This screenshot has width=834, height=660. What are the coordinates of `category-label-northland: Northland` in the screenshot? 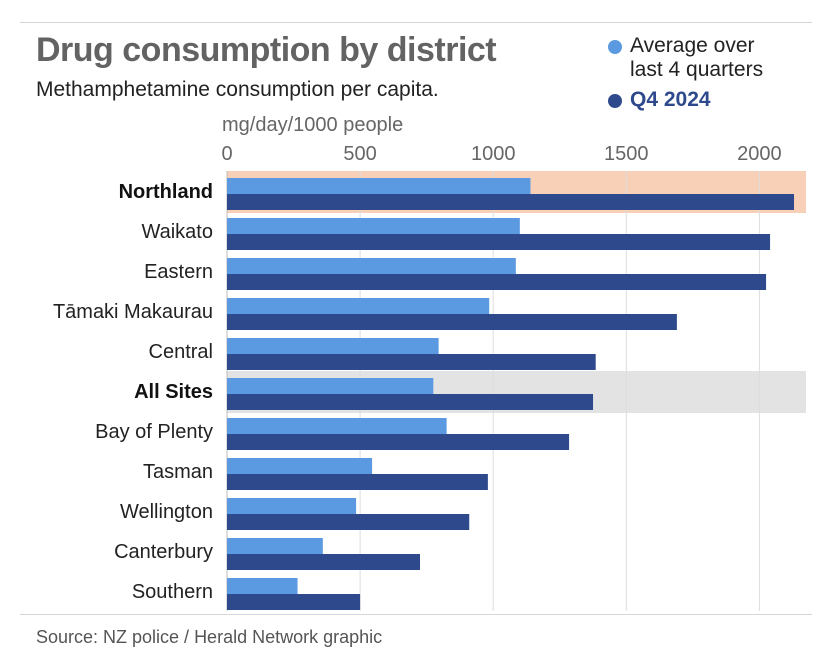 It's located at (166, 192).